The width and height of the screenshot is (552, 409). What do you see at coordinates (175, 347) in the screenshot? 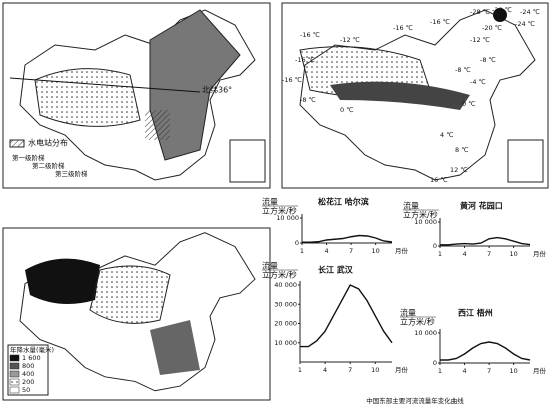
I see `humid-region` at bounding box center [175, 347].